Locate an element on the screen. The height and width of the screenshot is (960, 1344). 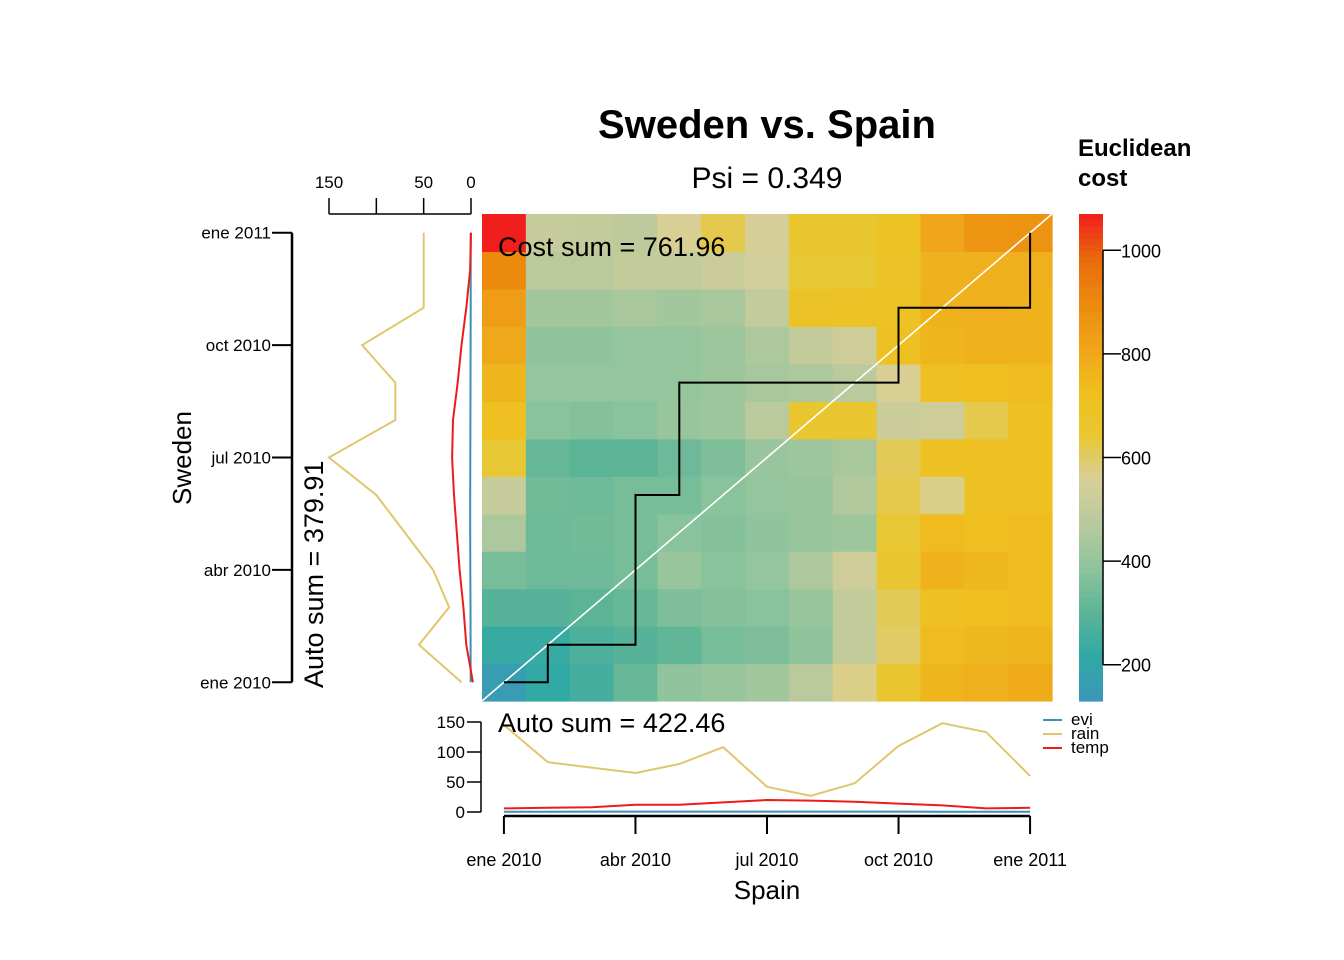
x-series-line-temp is located at coordinates (767, 804).